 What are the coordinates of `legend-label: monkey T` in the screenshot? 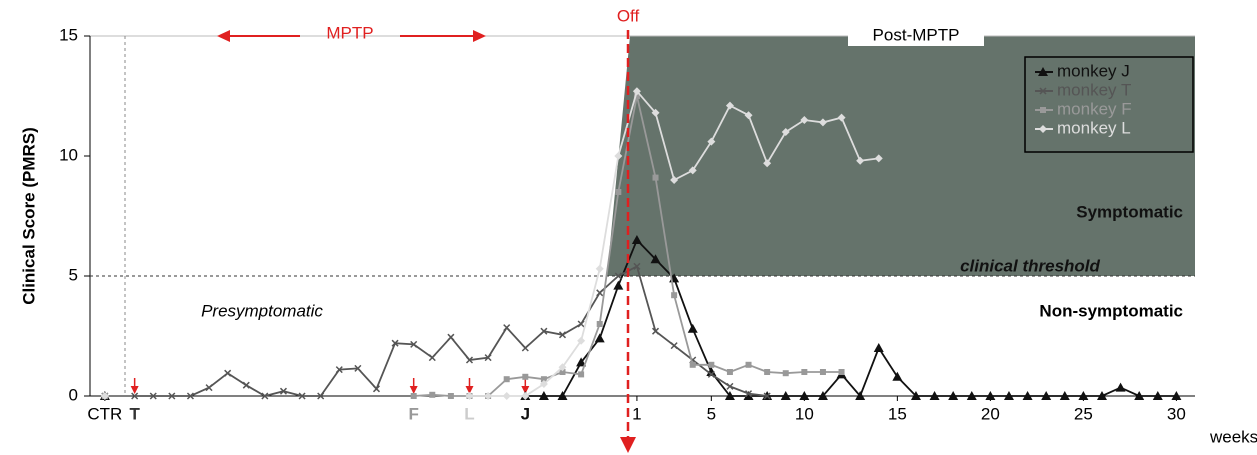 It's located at (1094, 89).